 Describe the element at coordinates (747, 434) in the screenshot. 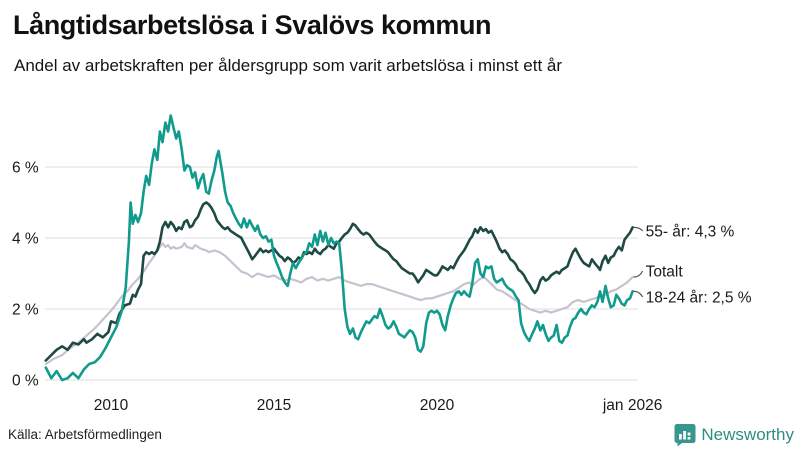

I see `brand-name: Newsworthy` at that location.